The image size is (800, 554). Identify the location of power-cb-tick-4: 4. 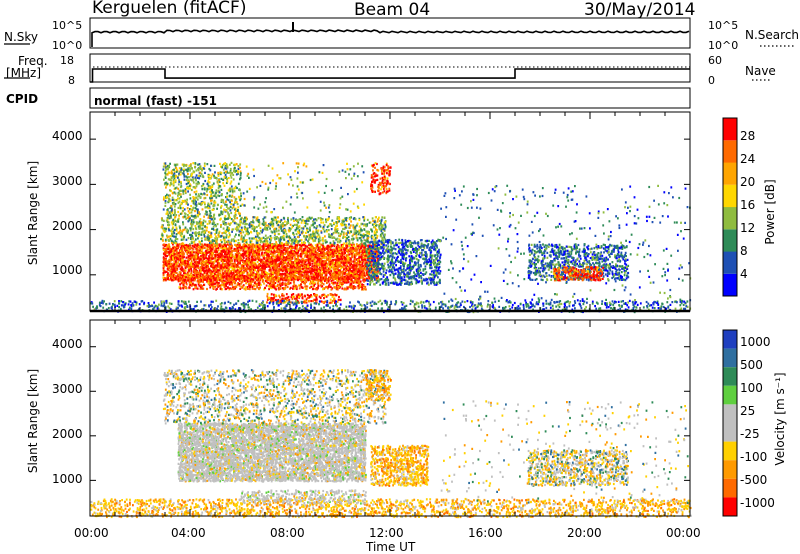
(744, 274).